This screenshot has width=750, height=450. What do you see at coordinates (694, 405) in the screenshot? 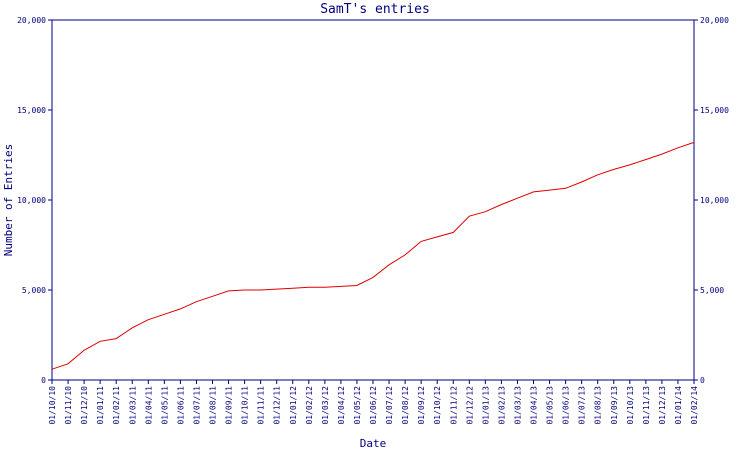
I see `x-tick-label: 01/02/14` at bounding box center [694, 405].